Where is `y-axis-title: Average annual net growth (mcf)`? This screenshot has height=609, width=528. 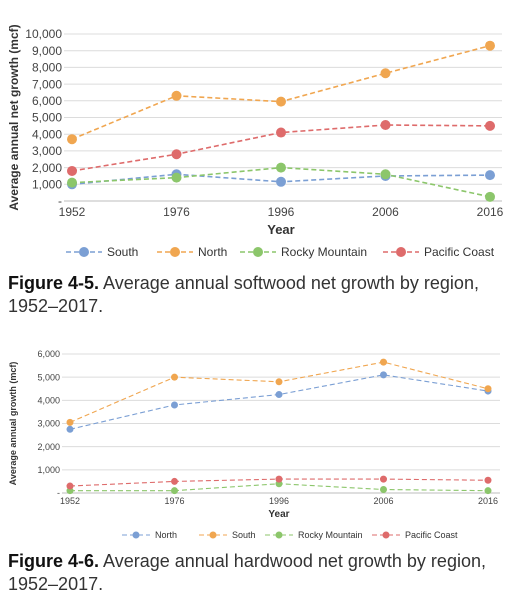
y-axis-title: Average annual net growth (mcf) is located at coordinates (14, 117).